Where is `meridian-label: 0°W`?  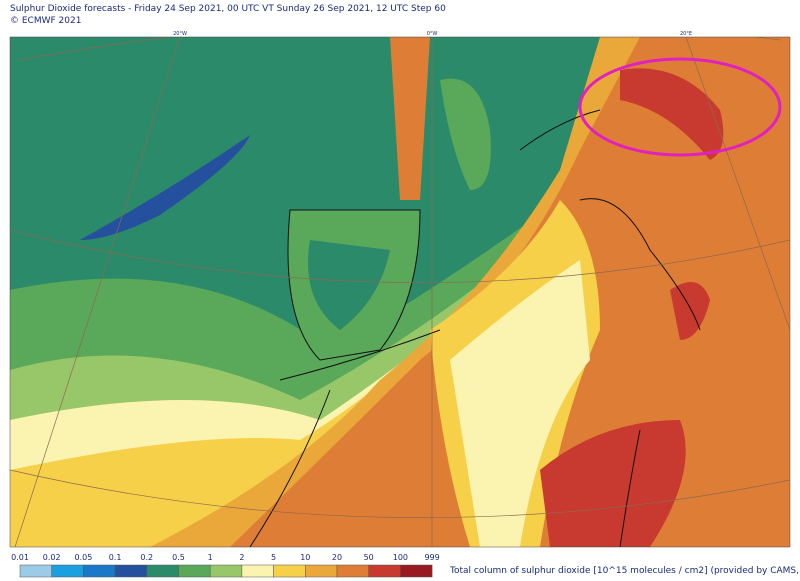 meridian-label: 0°W is located at coordinates (432, 34).